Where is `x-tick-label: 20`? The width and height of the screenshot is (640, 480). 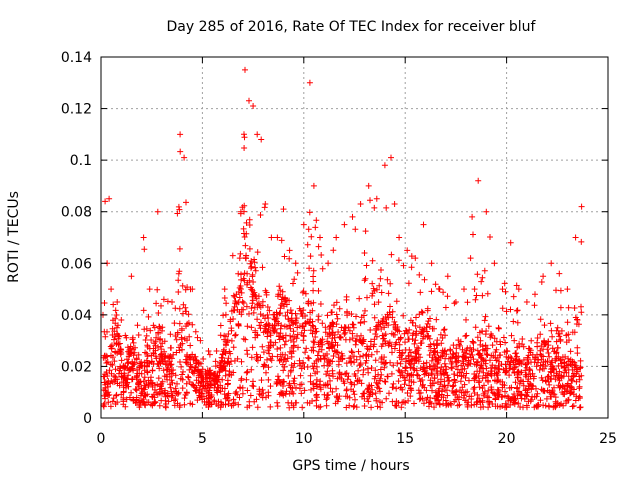 x-tick-label: 20 is located at coordinates (507, 439).